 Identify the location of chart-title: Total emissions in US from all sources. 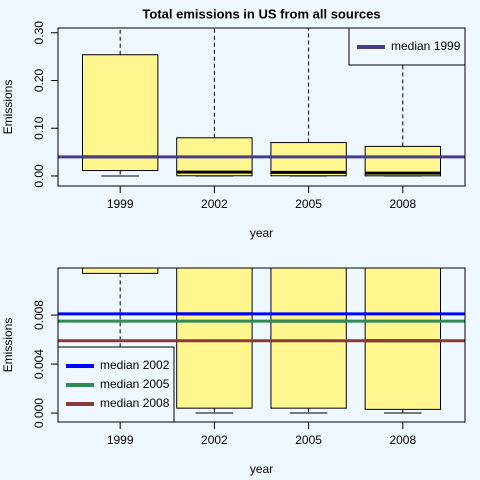
(261, 13).